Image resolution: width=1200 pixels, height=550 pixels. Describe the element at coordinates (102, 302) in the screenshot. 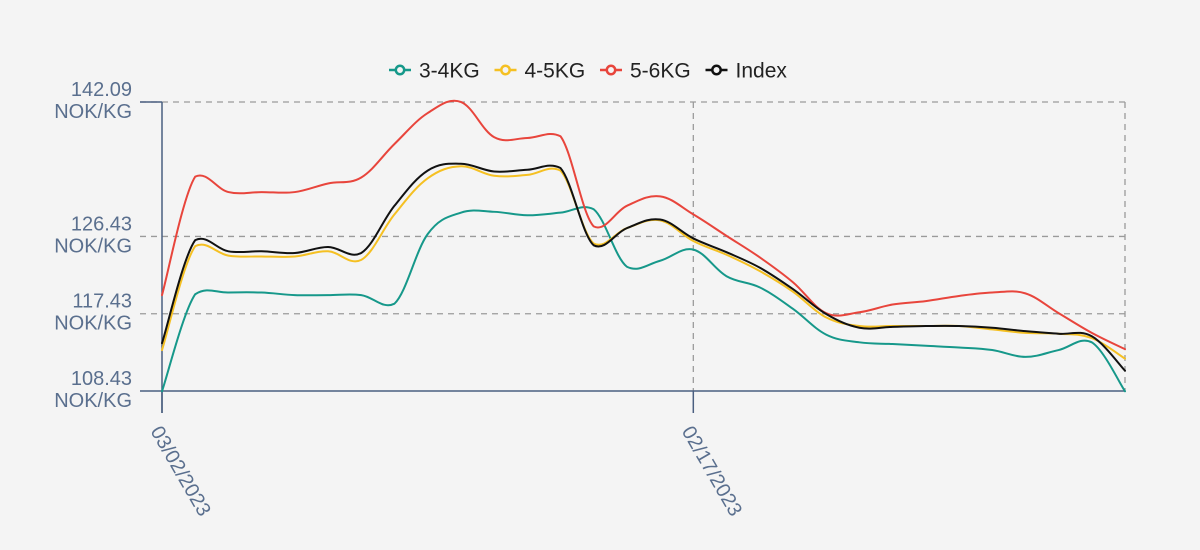

I see `y-tick-value: 117.43` at that location.